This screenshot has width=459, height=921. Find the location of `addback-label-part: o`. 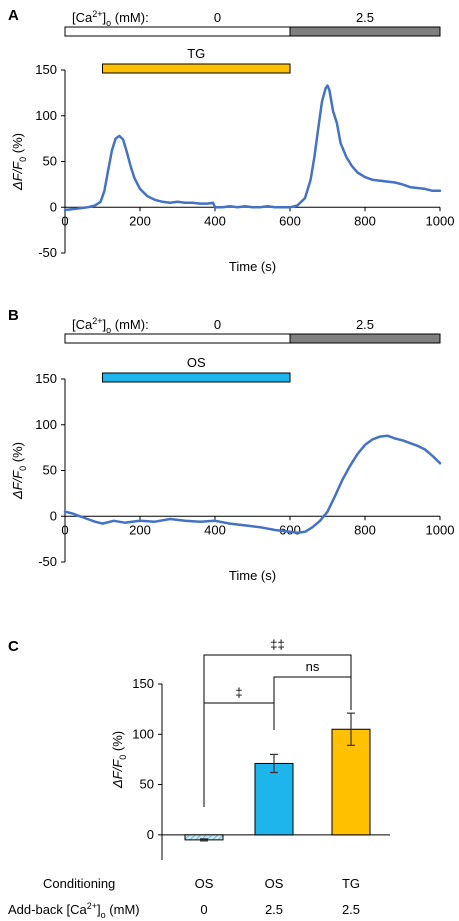

addback-label-part: o is located at coordinates (103, 915).